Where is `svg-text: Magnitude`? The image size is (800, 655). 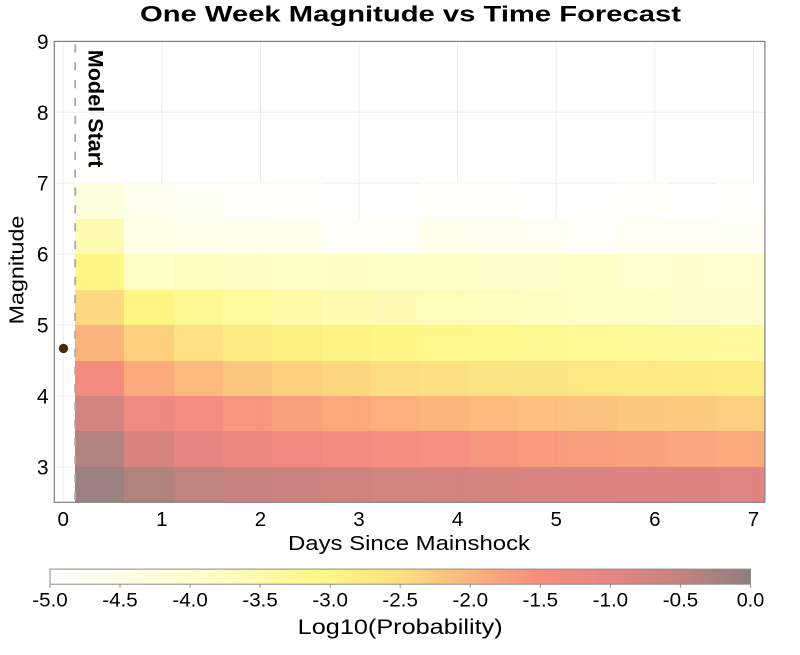
svg-text: Magnitude is located at coordinates (18, 270).